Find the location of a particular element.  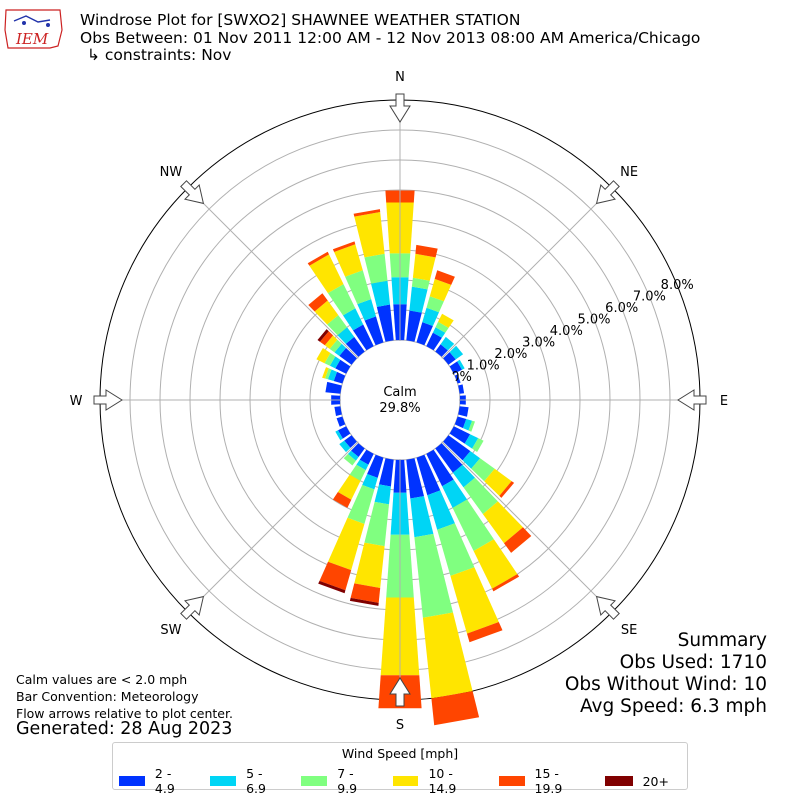

legend-label: 10 - 14.9 is located at coordinates (442, 781).